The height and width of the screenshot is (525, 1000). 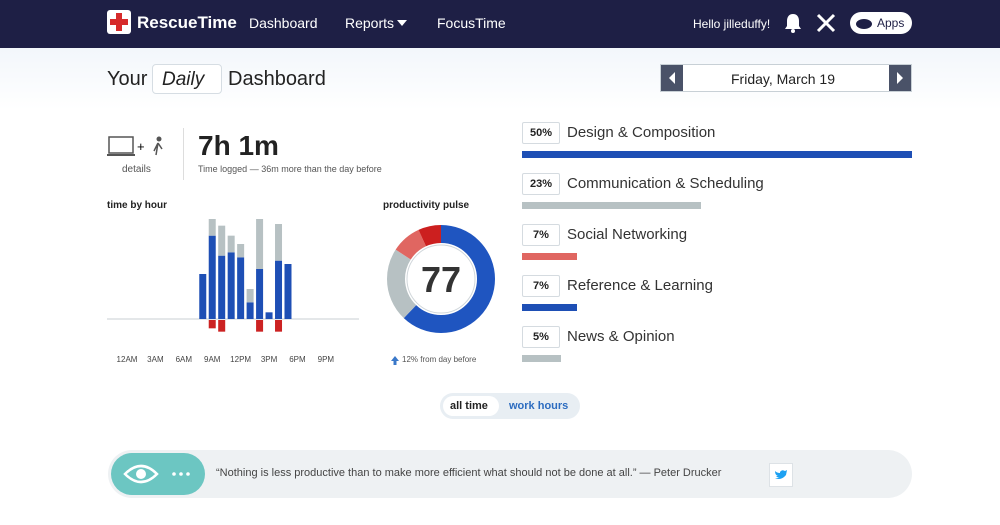 I want to click on date-picker: Friday, March 19, so click(x=786, y=78).